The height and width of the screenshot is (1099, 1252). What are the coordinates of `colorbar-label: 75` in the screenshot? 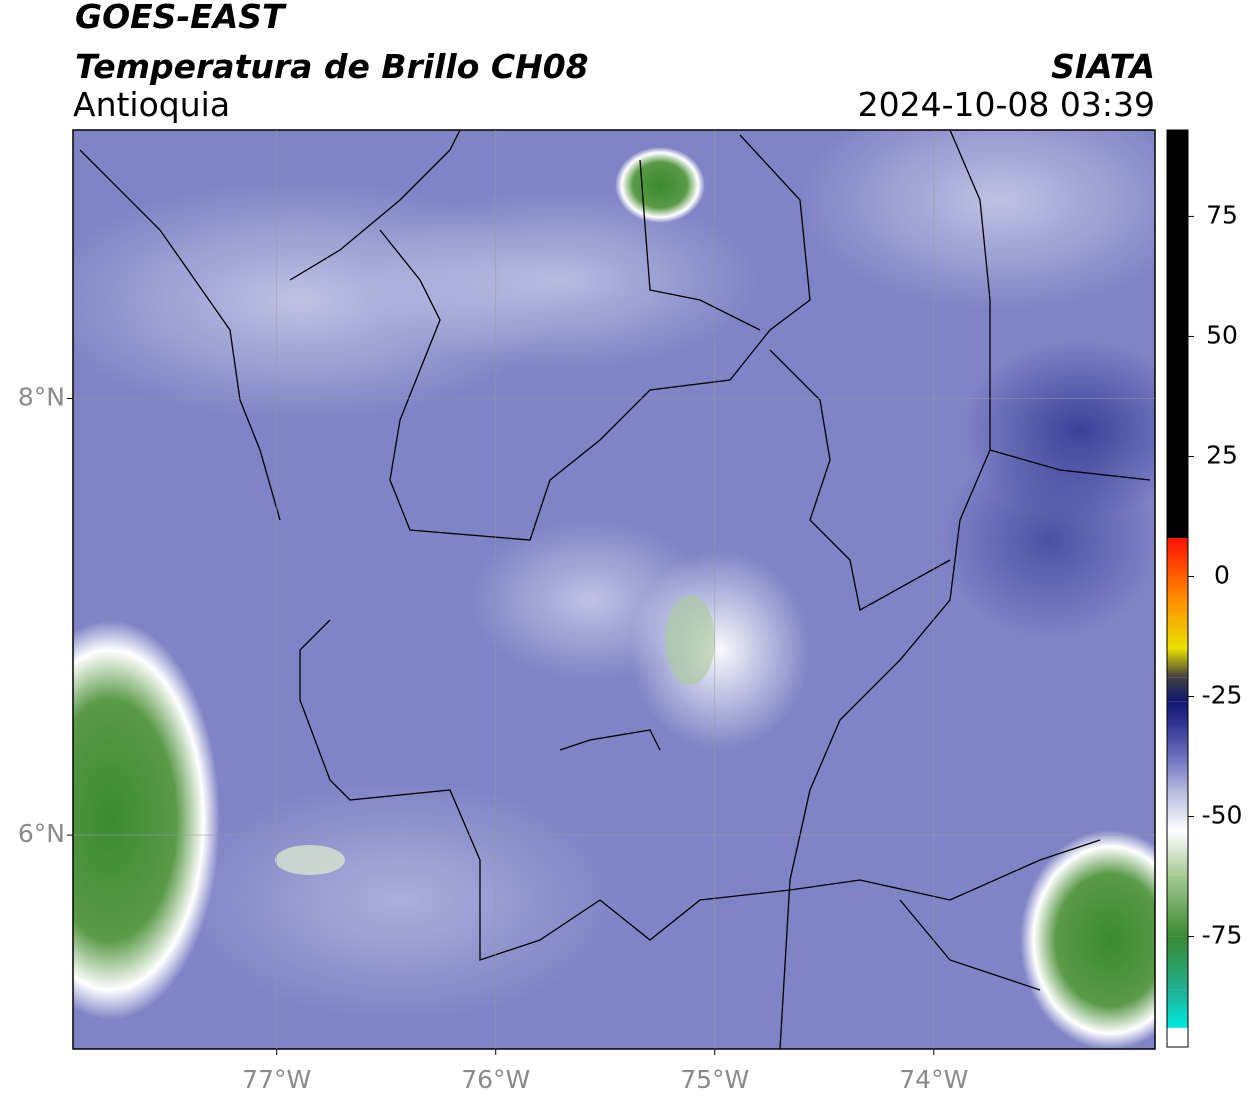 It's located at (1222, 214).